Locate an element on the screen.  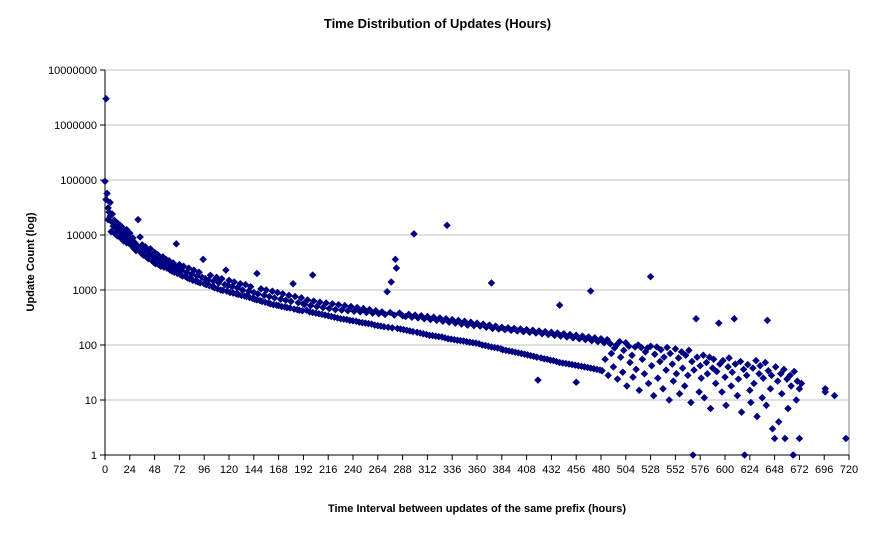
y-tick-label: 10000000 is located at coordinates (72, 71).